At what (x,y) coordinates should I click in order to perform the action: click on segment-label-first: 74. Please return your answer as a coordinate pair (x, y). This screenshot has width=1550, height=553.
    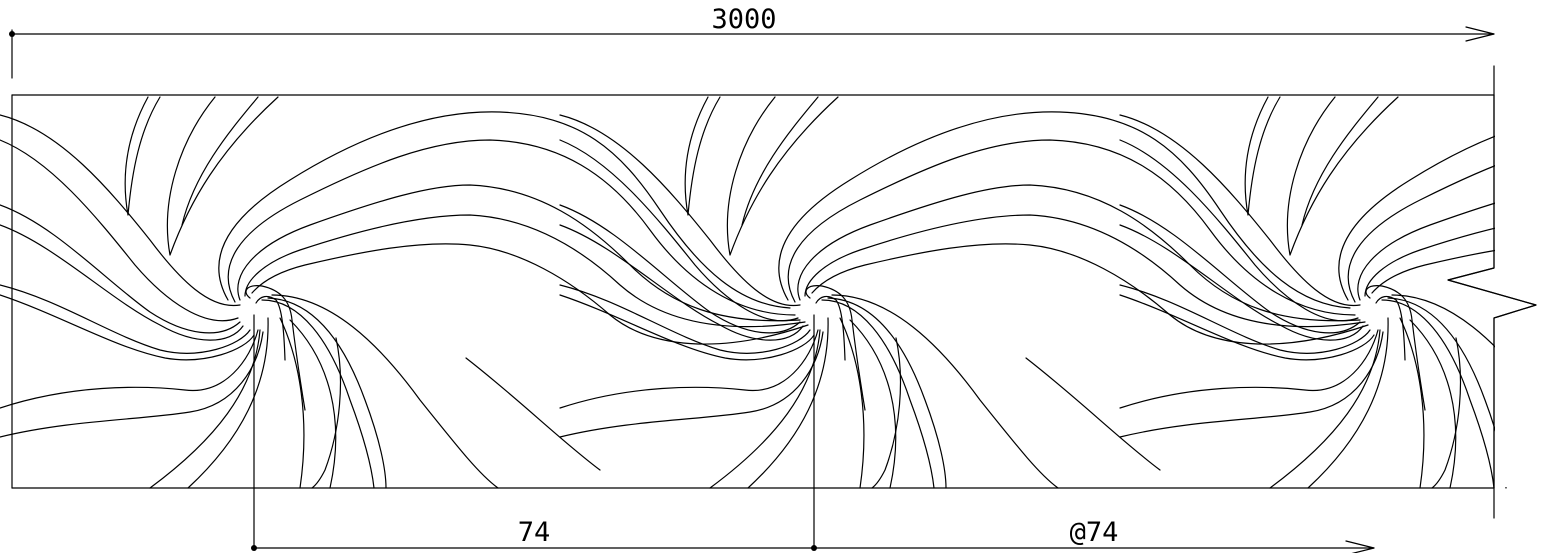
    Looking at the image, I should click on (534, 532).